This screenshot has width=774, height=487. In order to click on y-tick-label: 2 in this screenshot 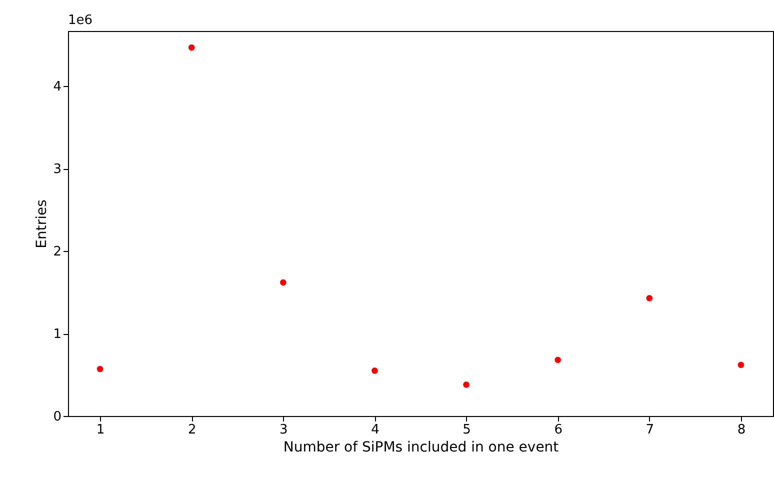, I will do `click(57, 252)`.